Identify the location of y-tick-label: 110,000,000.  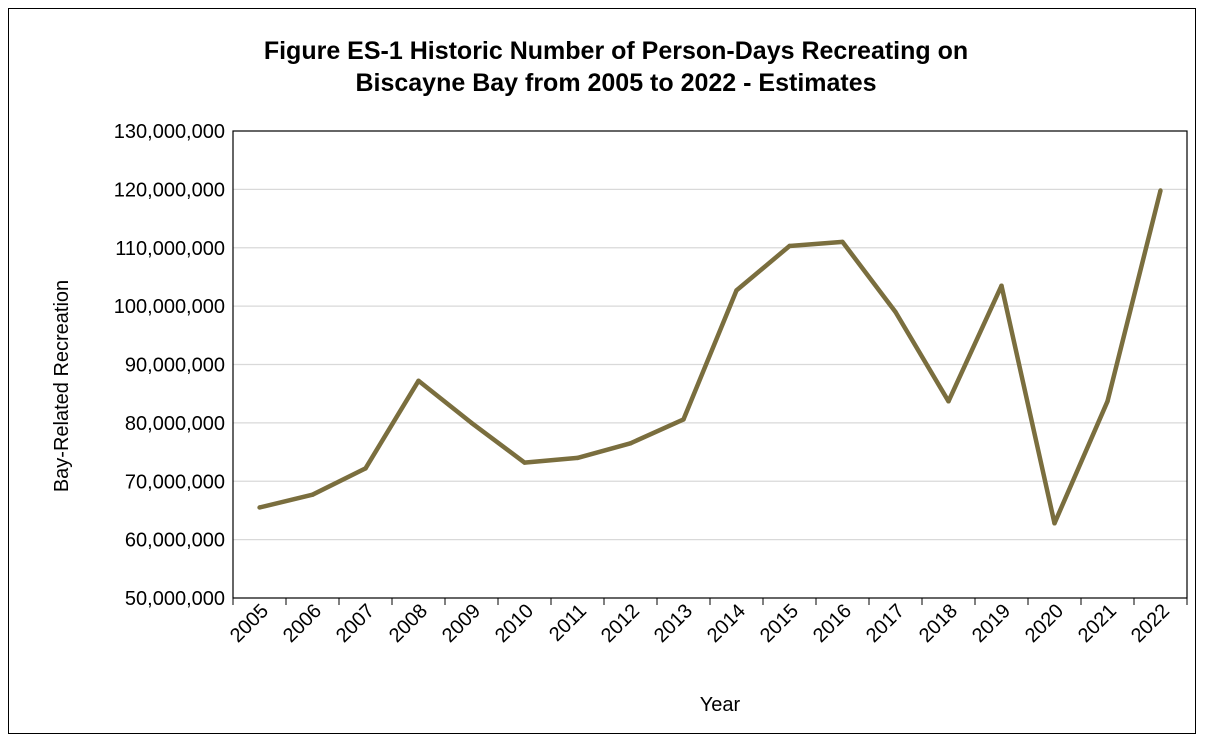
(170, 249).